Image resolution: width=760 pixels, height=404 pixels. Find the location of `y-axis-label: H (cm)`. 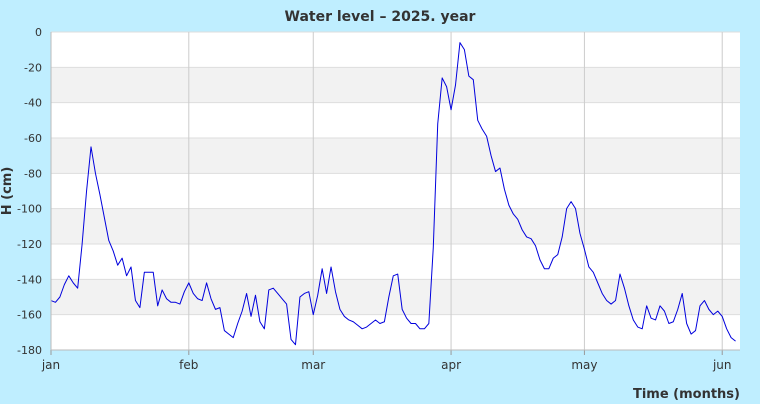

y-axis-label: H (cm) is located at coordinates (7, 191).